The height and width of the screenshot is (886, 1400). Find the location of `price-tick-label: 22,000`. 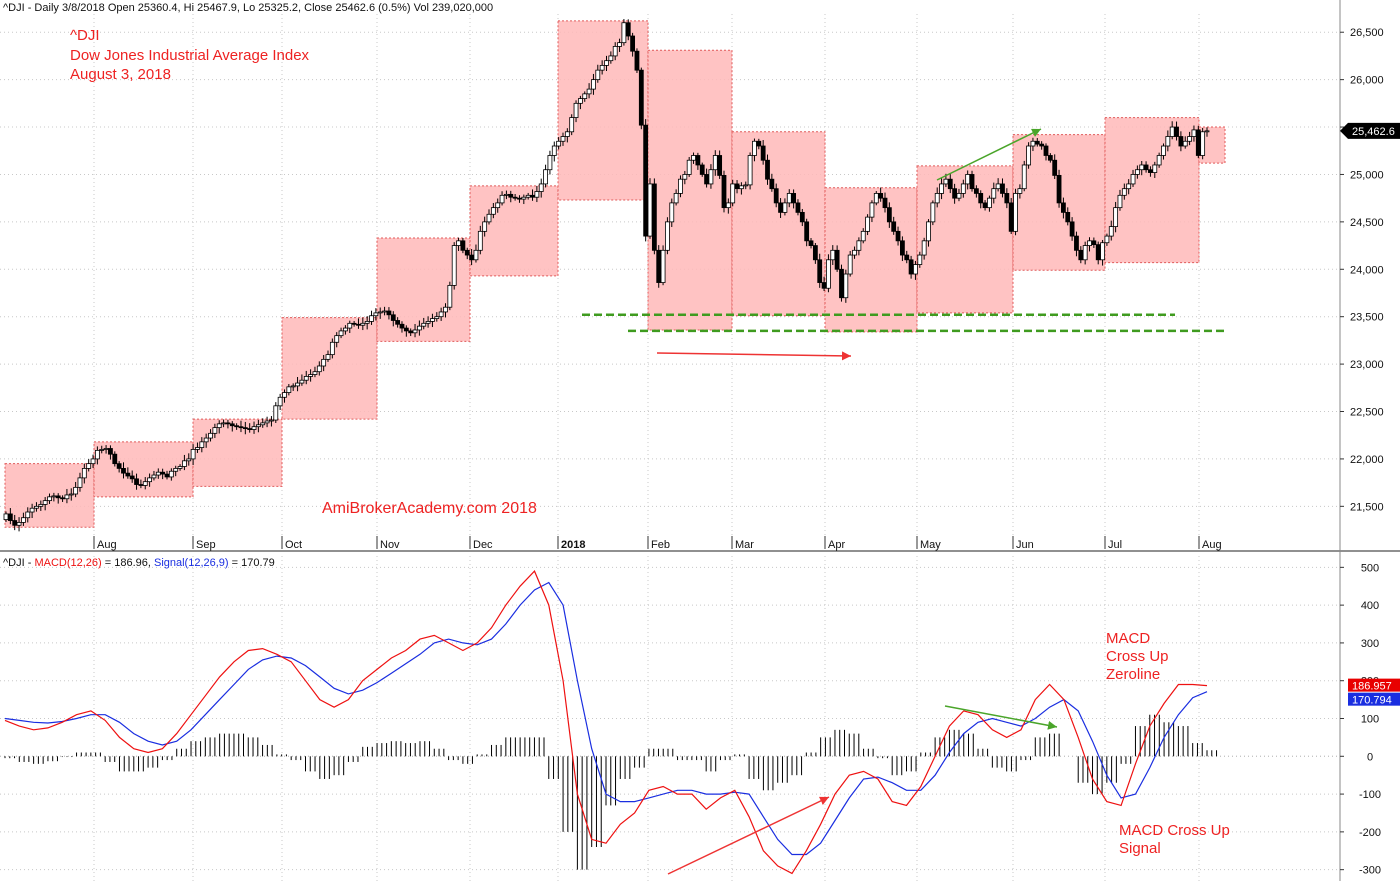

price-tick-label: 22,000 is located at coordinates (1367, 460).